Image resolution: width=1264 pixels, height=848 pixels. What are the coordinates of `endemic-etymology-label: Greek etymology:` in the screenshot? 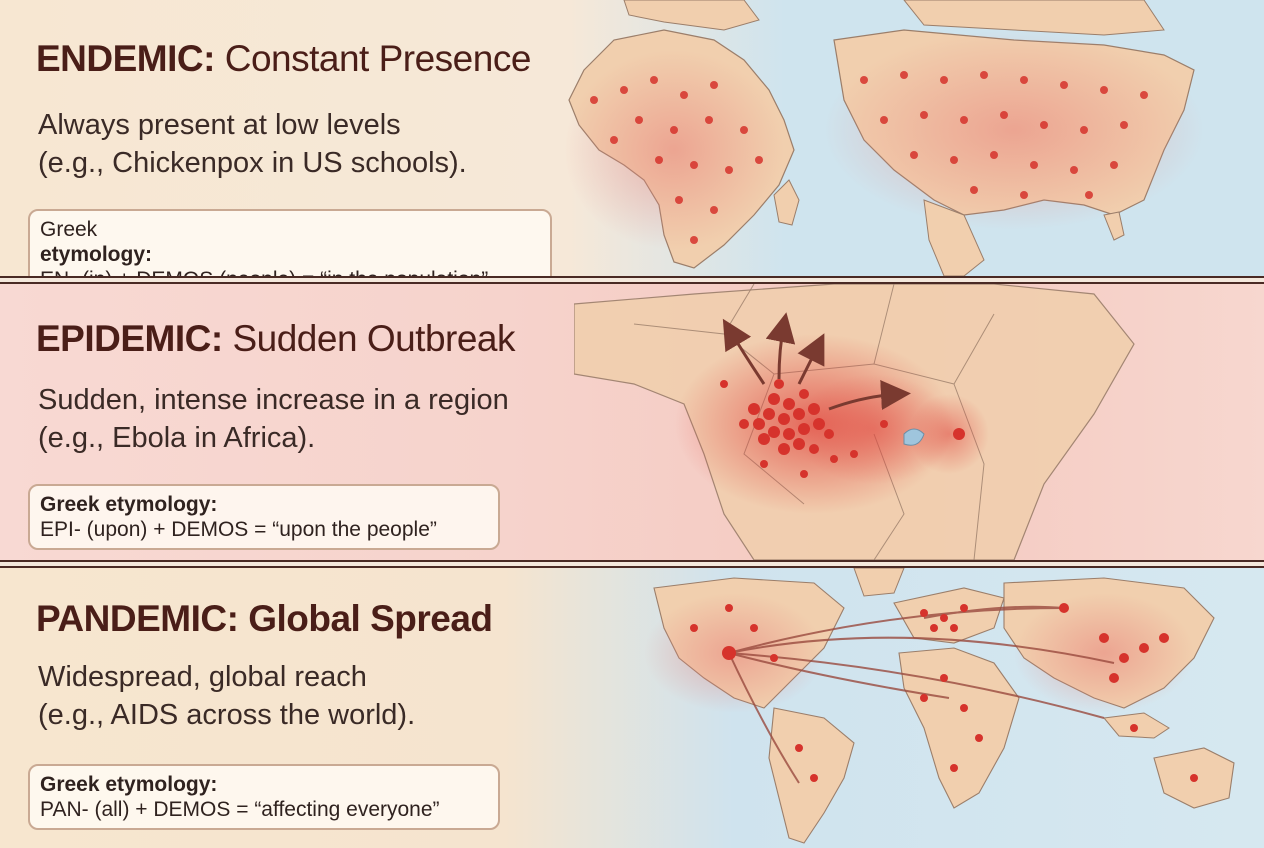 It's located at (289, 242).